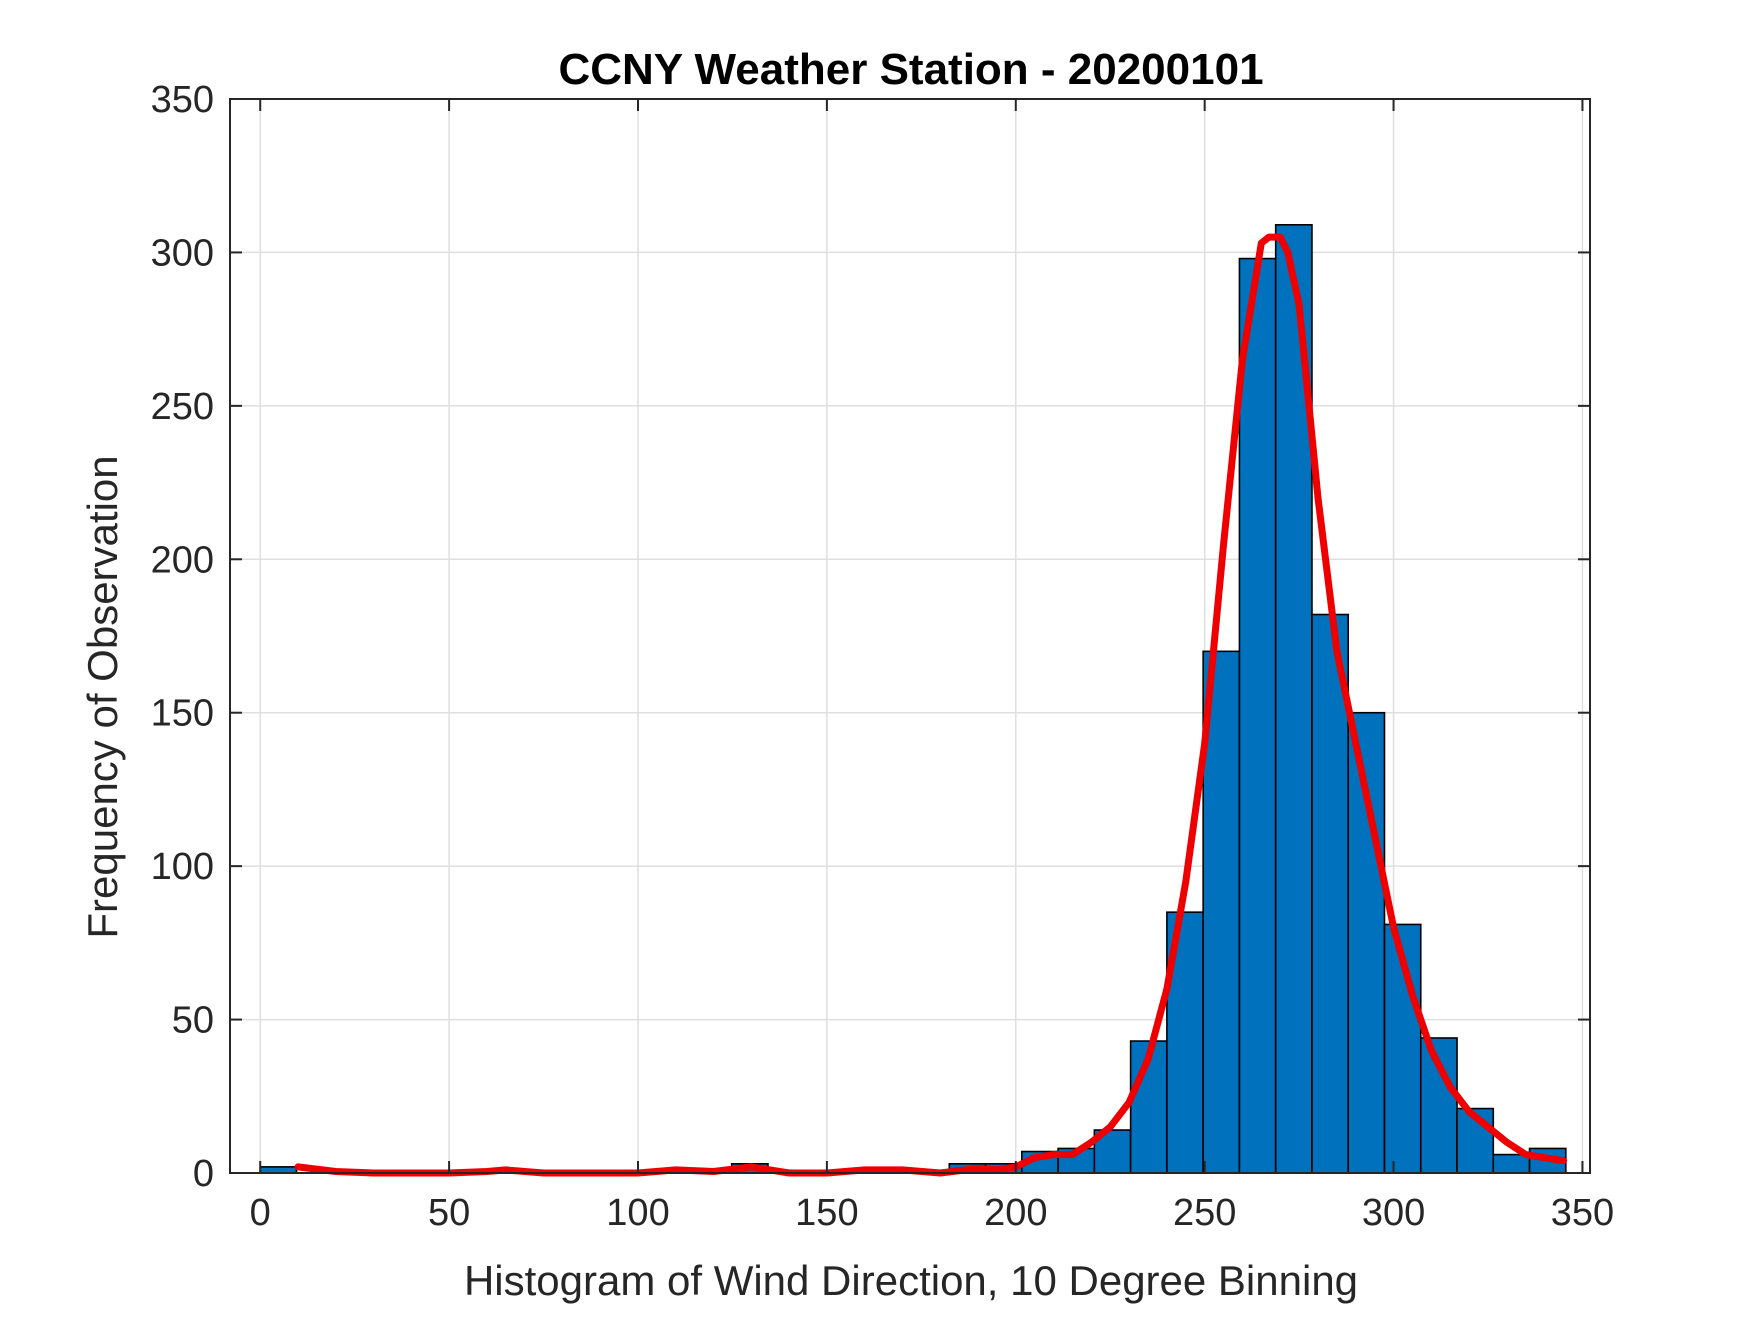 Image resolution: width=1750 pixels, height=1318 pixels. I want to click on x-tick-label: 300, so click(1393, 1213).